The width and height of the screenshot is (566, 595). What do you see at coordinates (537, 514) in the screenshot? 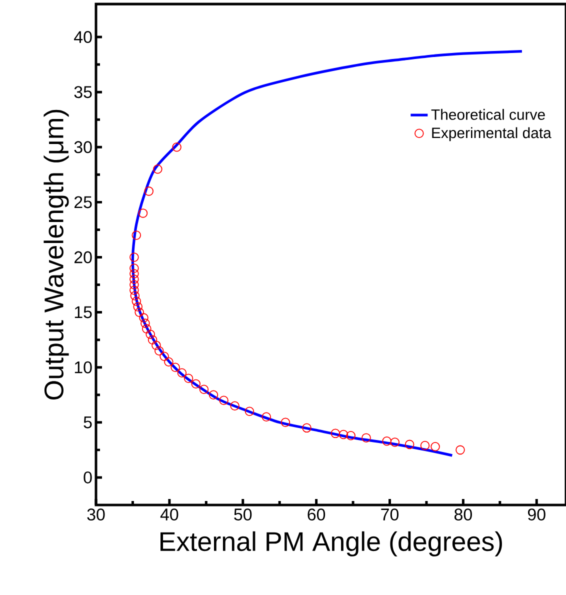
I see `x-tick-label: 90` at bounding box center [537, 514].